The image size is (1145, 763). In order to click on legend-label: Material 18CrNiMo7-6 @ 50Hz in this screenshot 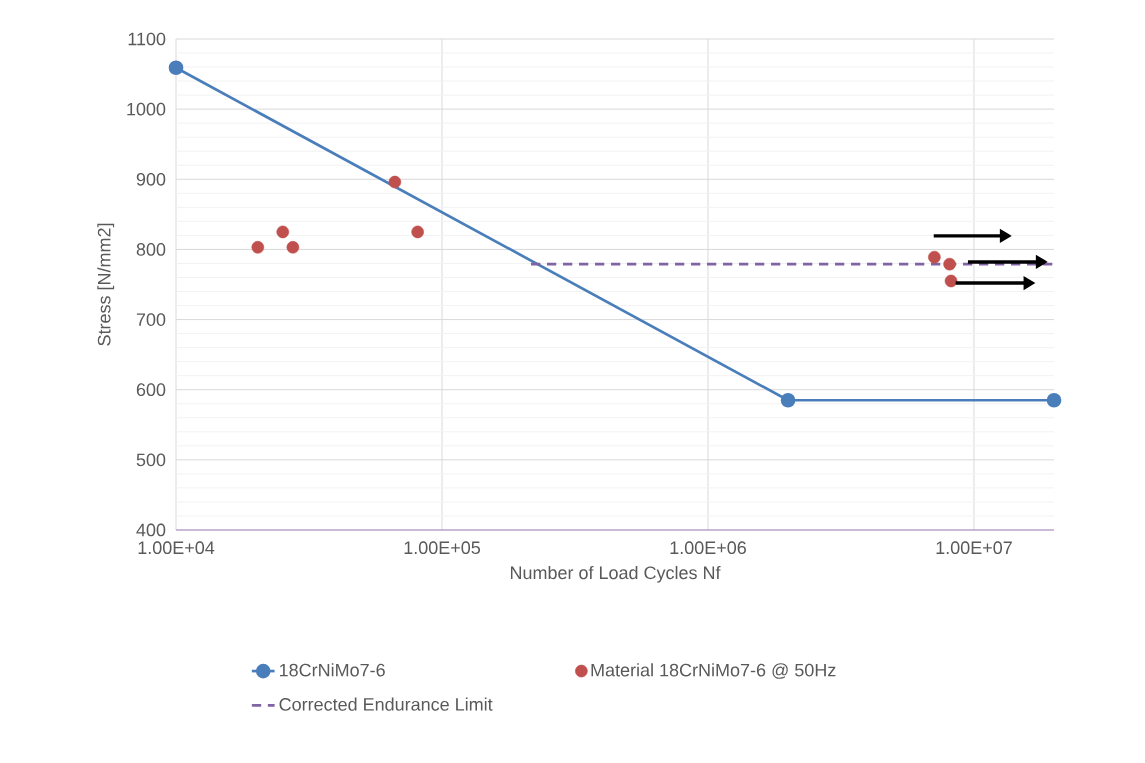, I will do `click(713, 671)`.